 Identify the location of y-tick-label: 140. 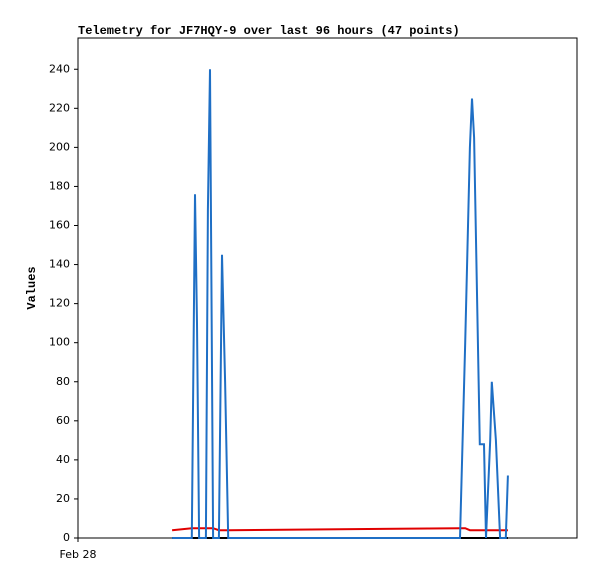
(59, 264).